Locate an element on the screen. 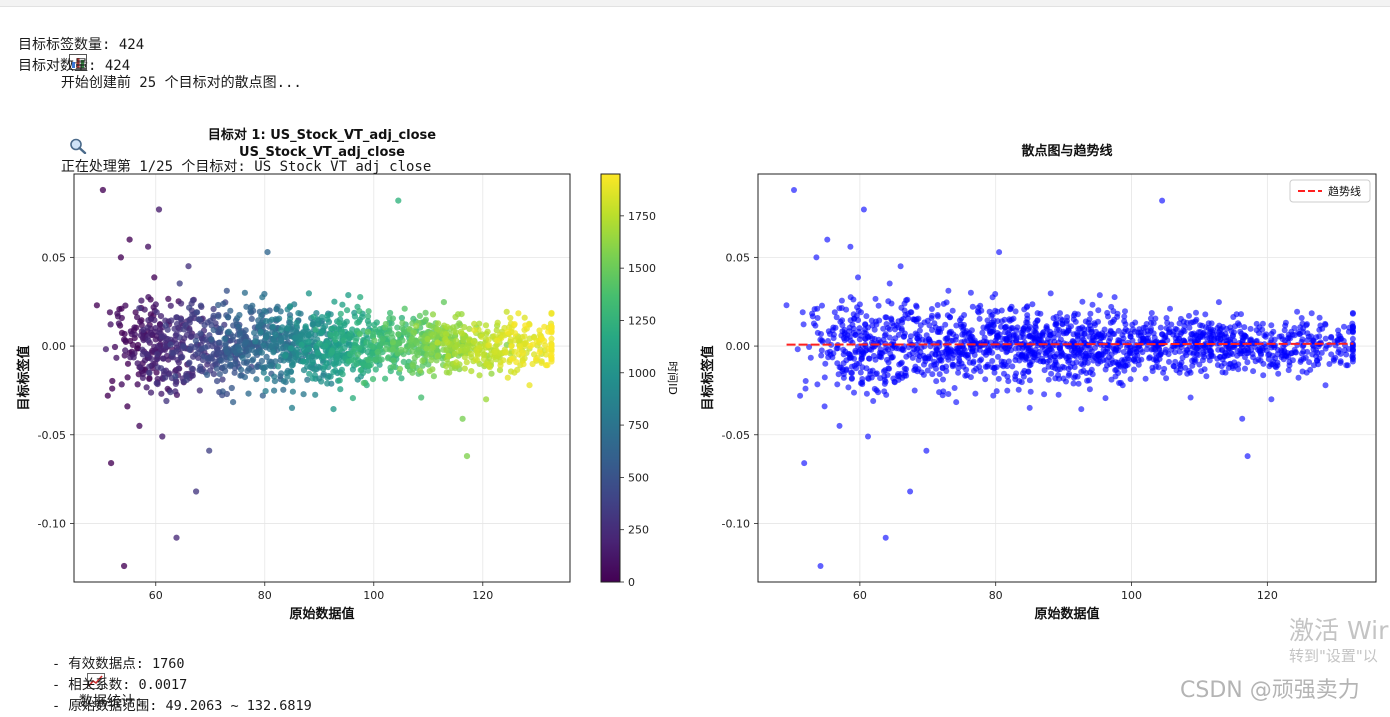 Image resolution: width=1390 pixels, height=717 pixels. stats-header-text: 数据统计: is located at coordinates (111, 702).